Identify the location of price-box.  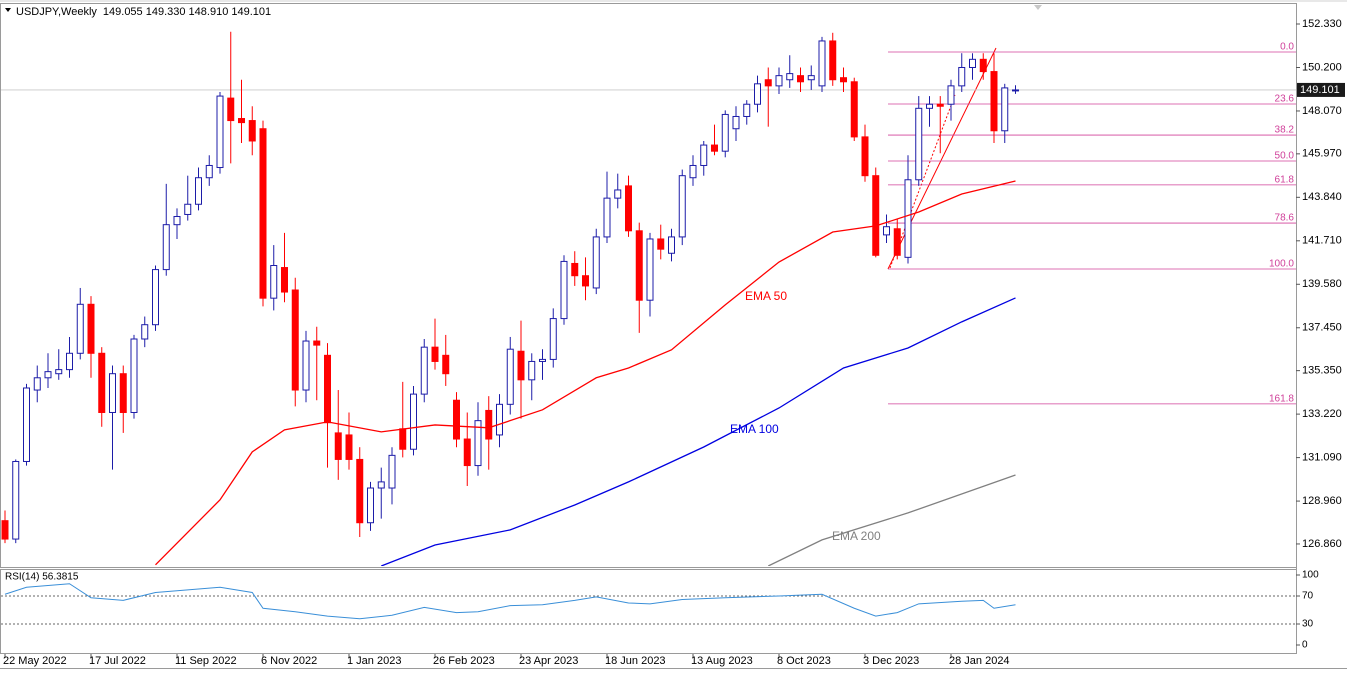
(1321, 89).